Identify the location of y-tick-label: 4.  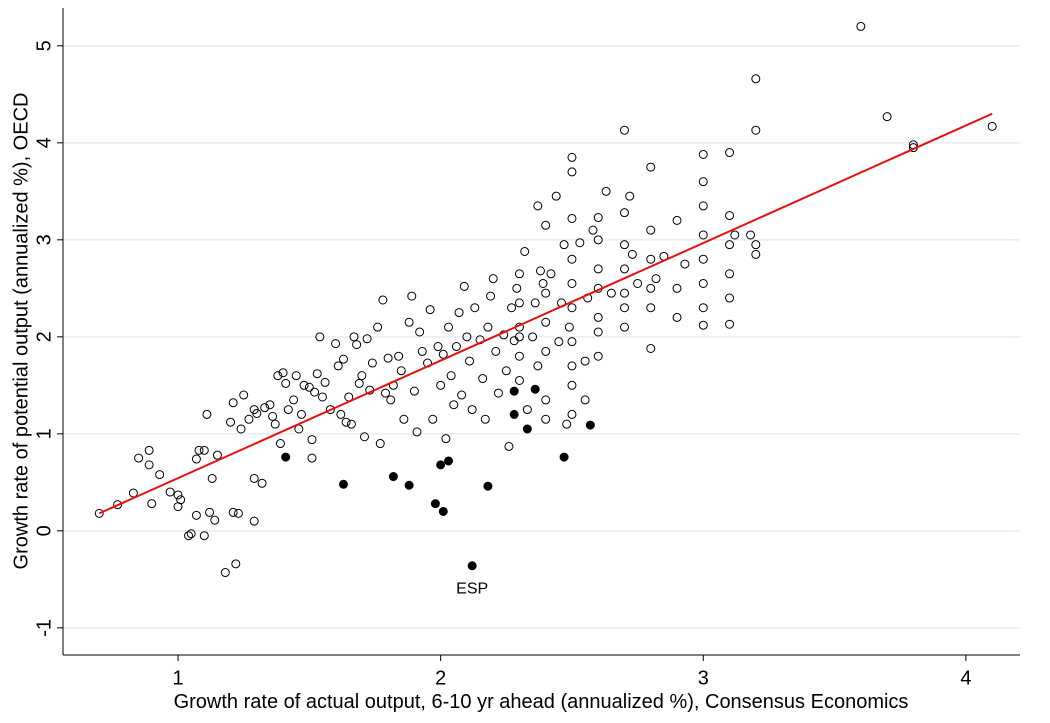
(44, 142).